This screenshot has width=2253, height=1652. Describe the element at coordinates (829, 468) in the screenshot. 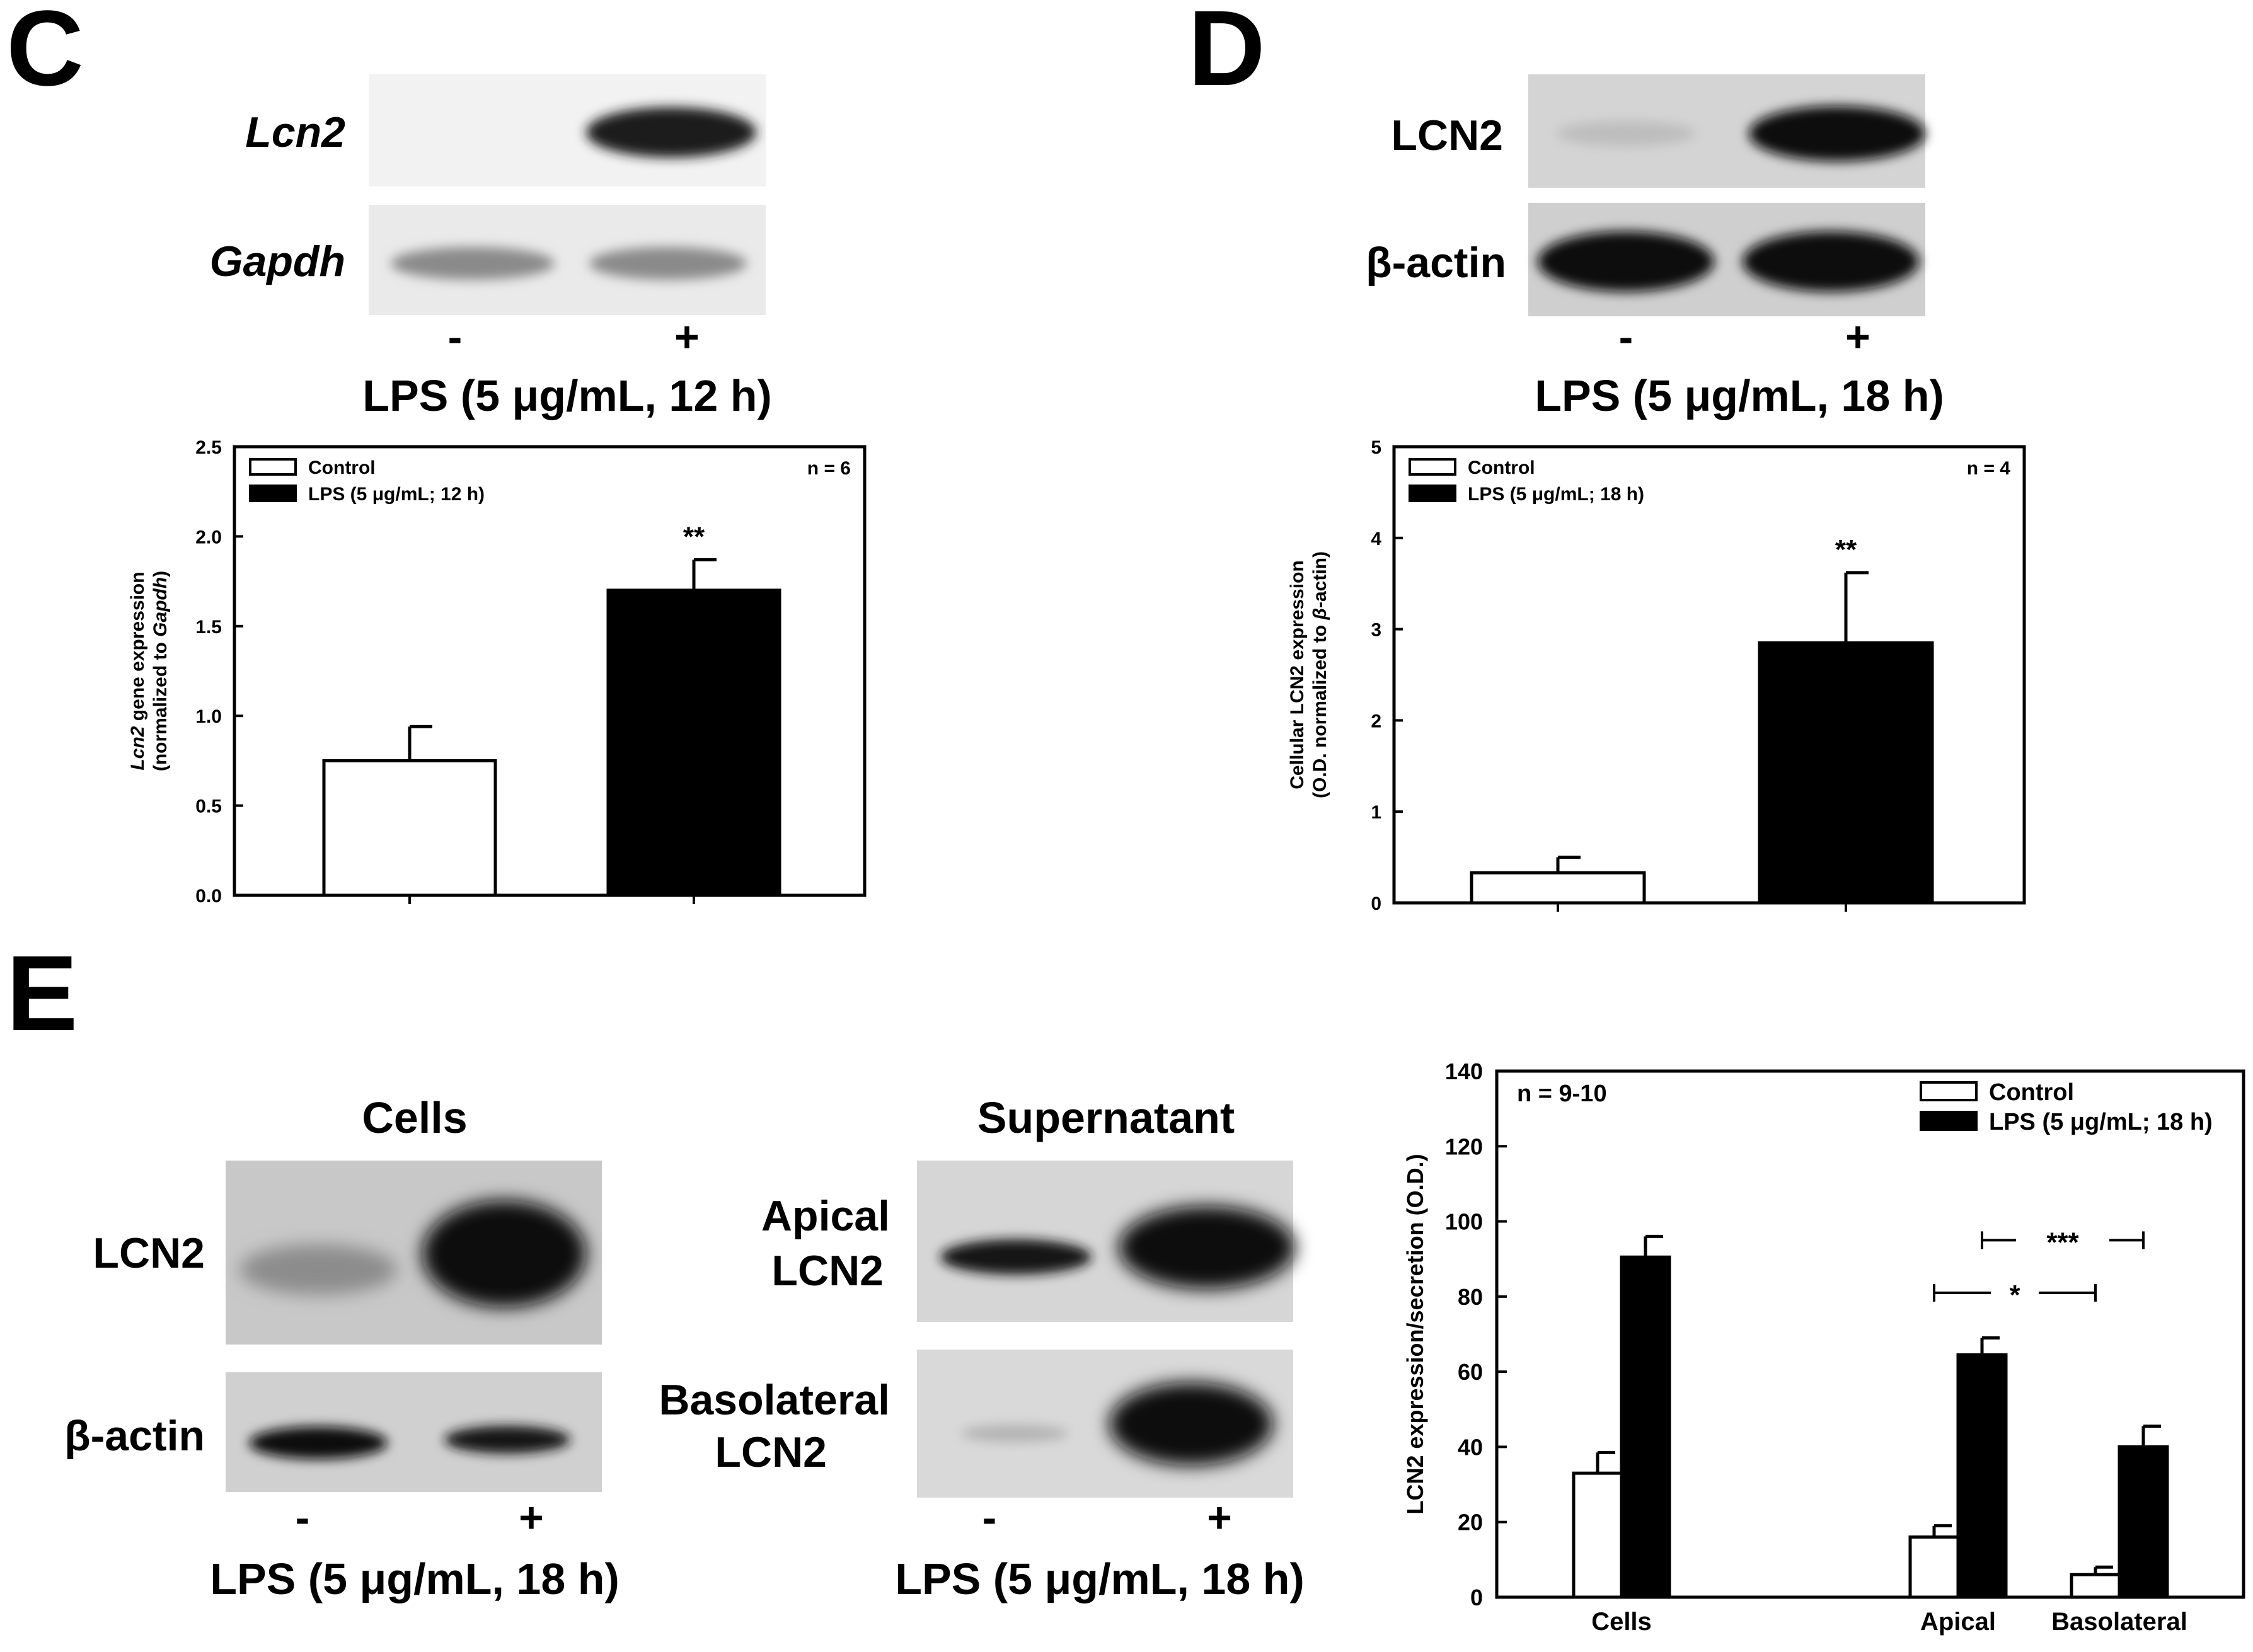

I see `chart-c-n-label: n = 6` at that location.